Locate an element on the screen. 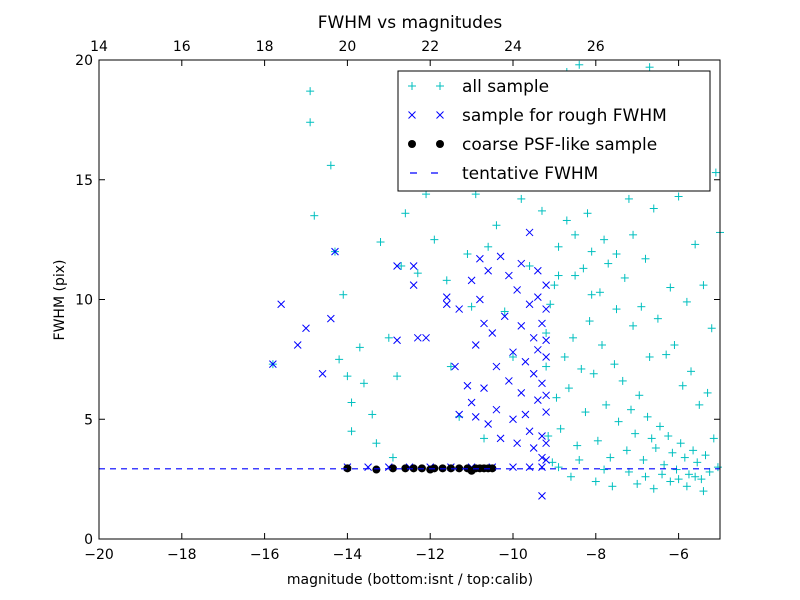 The image size is (800, 600). top-tick-label: 20 is located at coordinates (347, 47).